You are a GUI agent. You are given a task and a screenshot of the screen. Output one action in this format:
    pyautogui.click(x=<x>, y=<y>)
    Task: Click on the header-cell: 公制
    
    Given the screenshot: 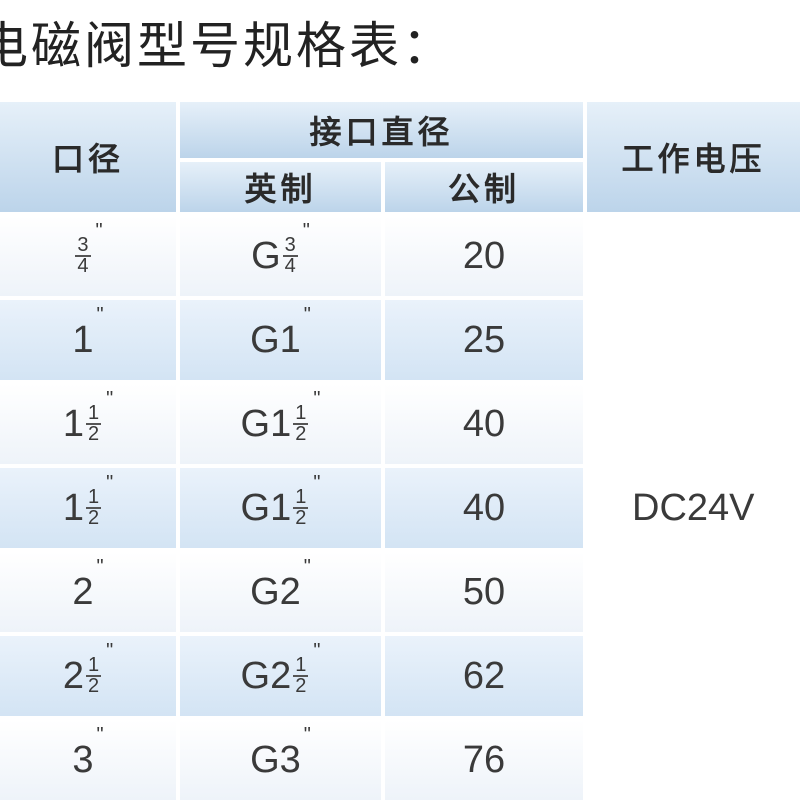 What is the action you would take?
    pyautogui.click(x=484, y=187)
    